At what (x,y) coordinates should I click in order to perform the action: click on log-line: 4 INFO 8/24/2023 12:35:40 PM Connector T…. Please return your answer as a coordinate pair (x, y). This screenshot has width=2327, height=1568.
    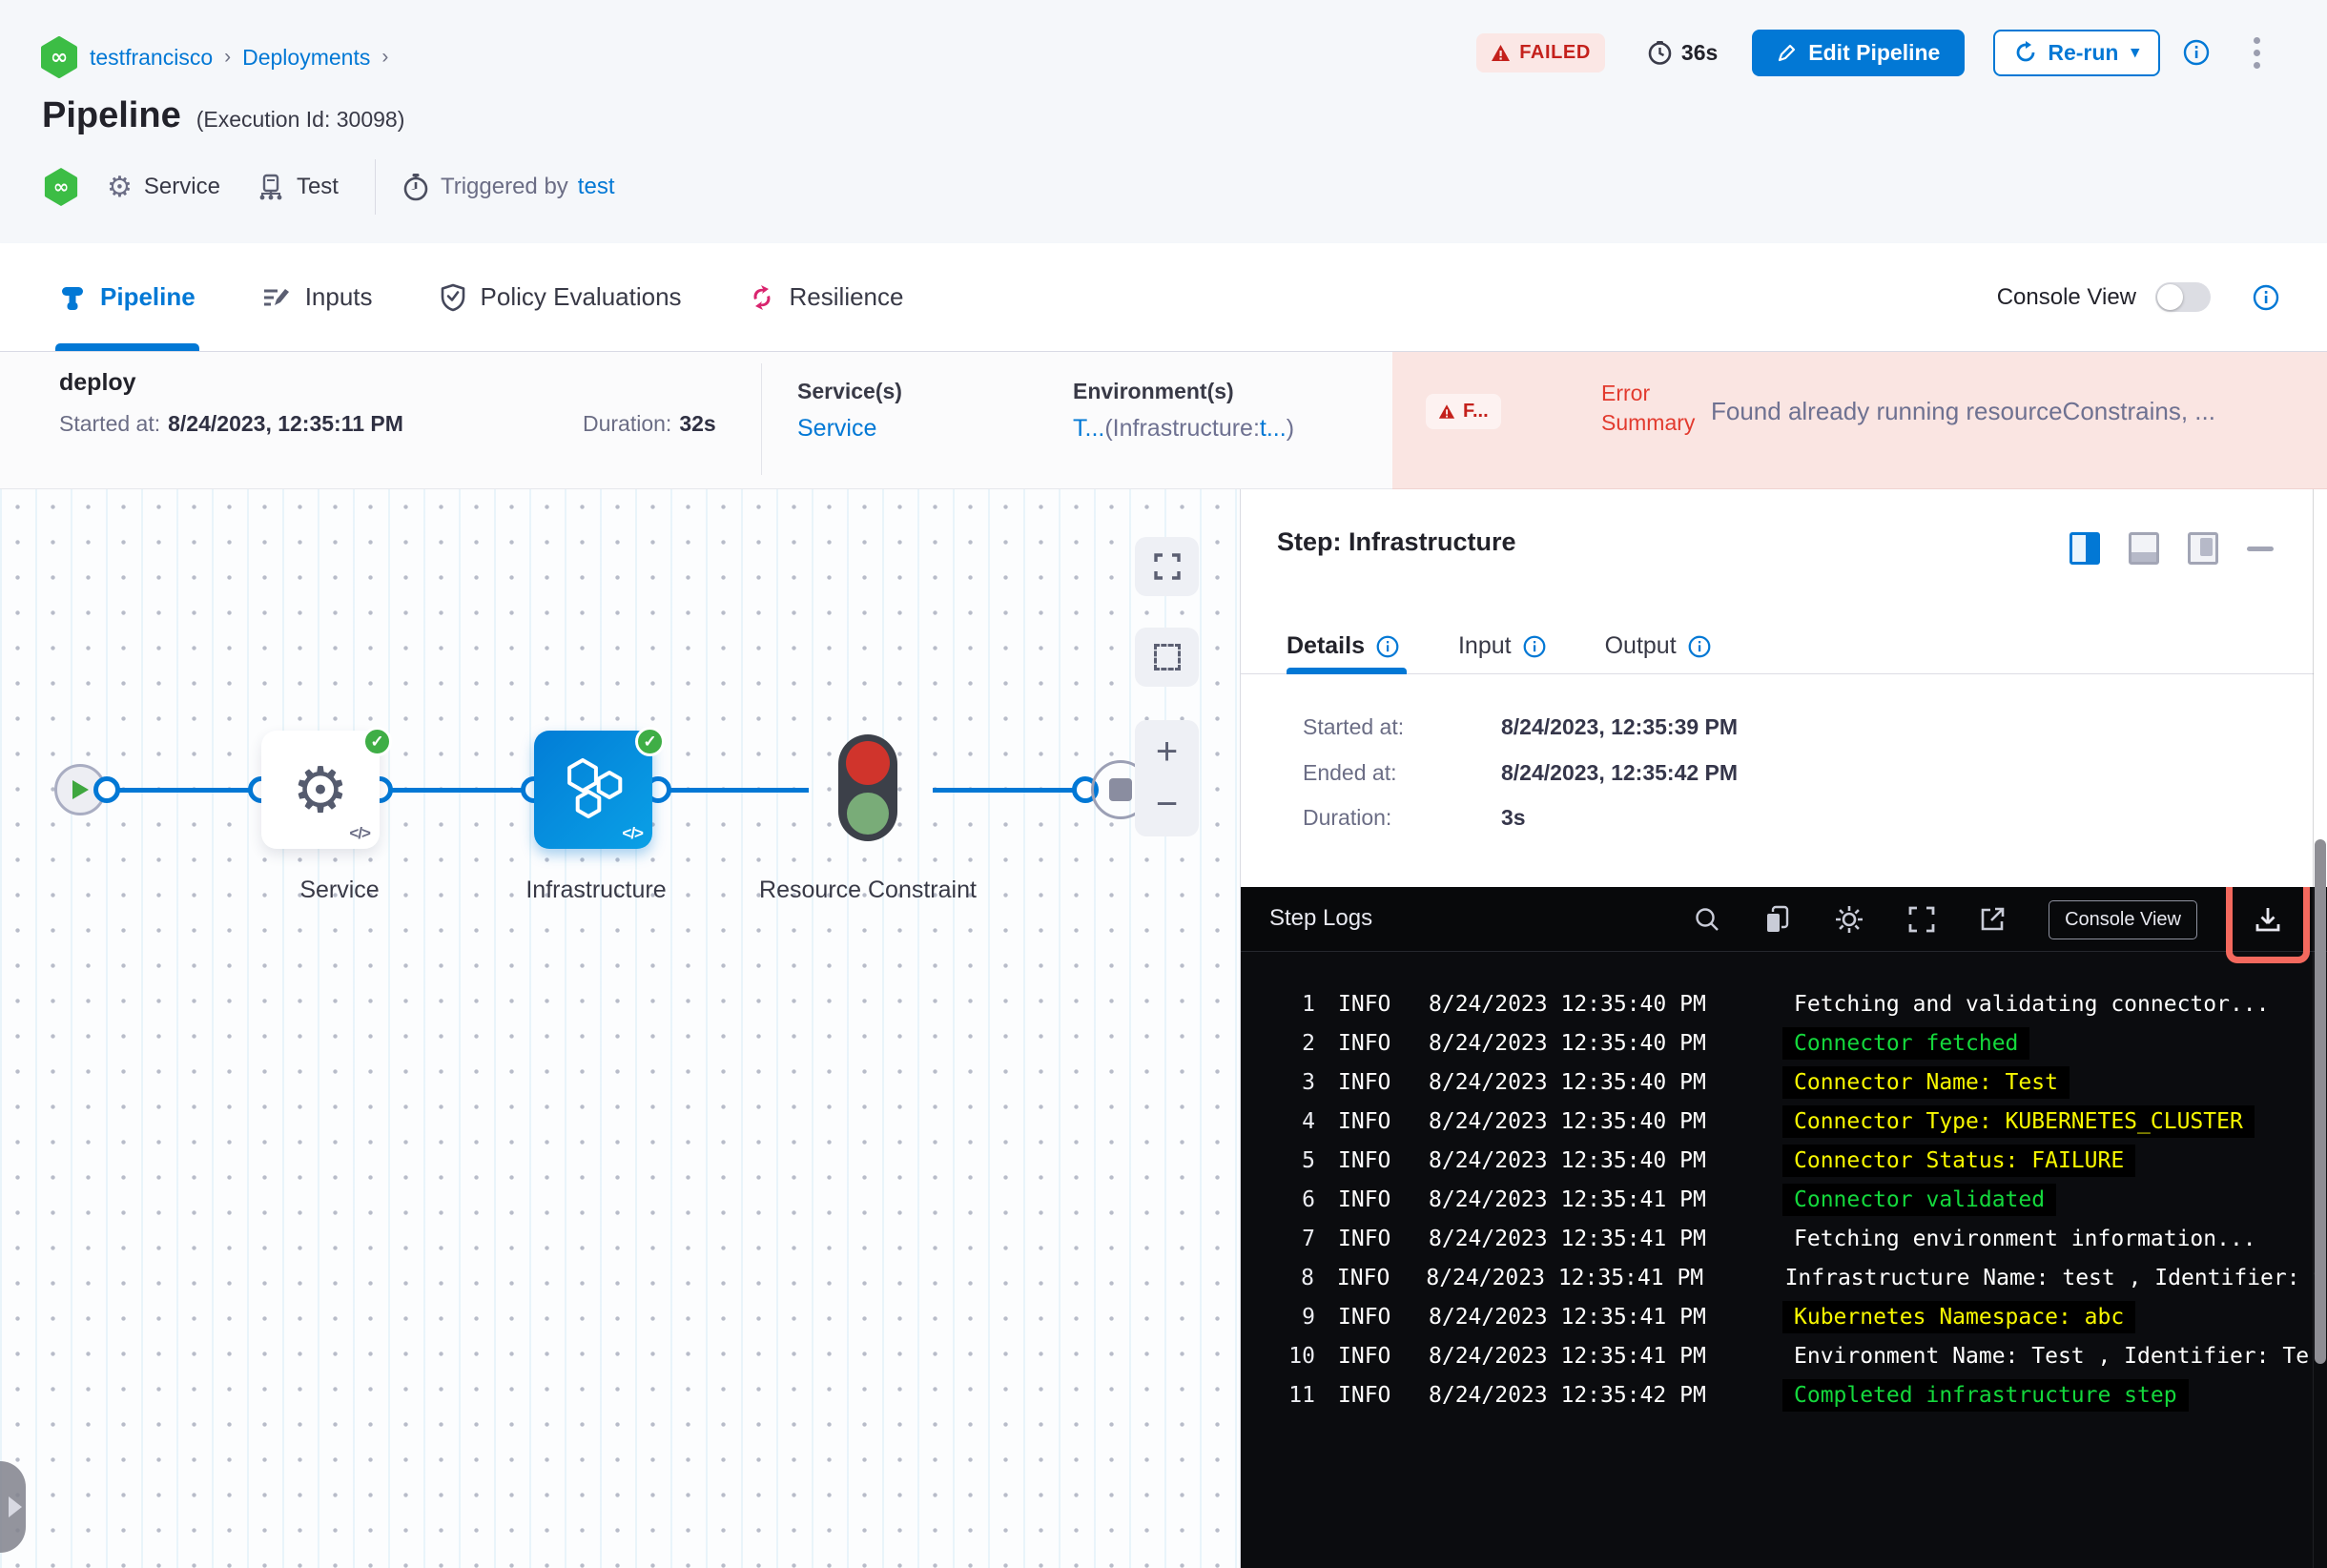
    Looking at the image, I should click on (1784, 1121).